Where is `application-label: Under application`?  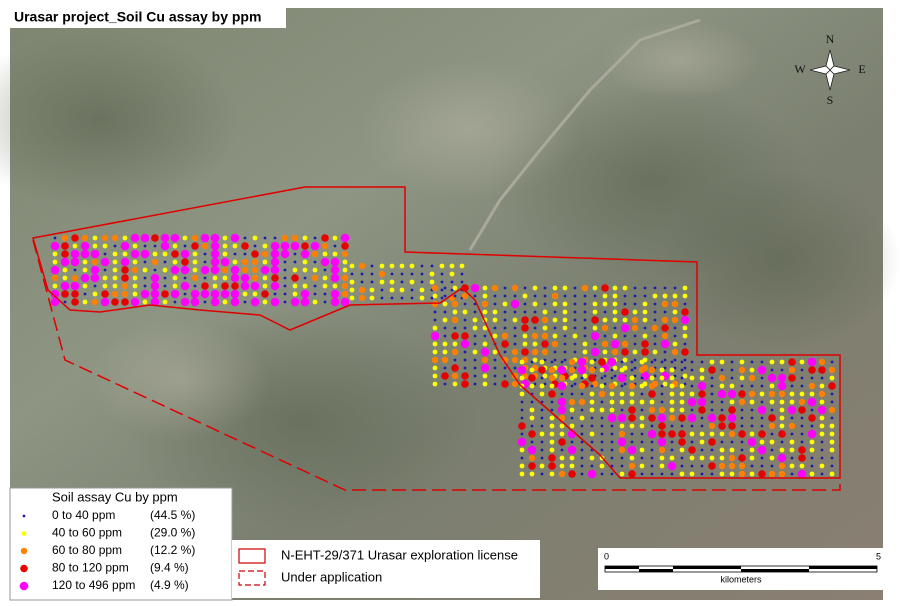 application-label: Under application is located at coordinates (331, 576).